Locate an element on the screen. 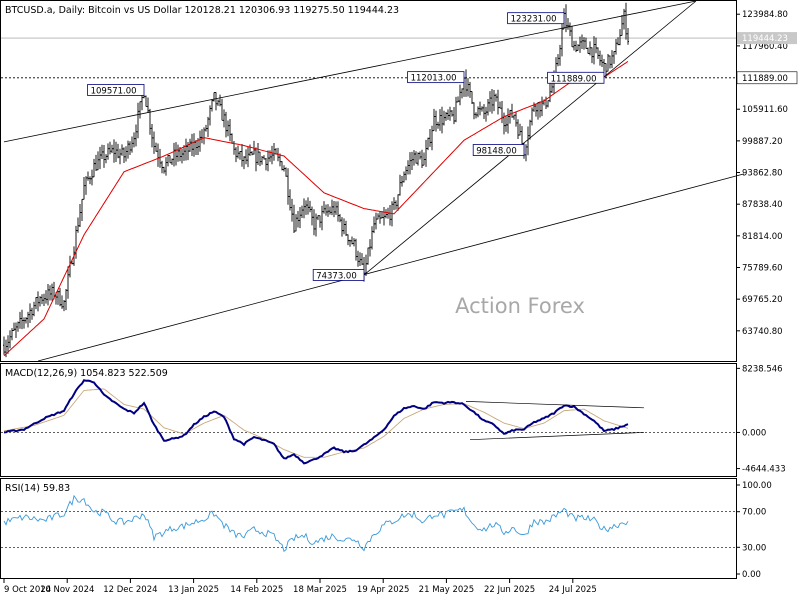 The width and height of the screenshot is (800, 604). price-tick-label-10: 63740.80 is located at coordinates (762, 332).